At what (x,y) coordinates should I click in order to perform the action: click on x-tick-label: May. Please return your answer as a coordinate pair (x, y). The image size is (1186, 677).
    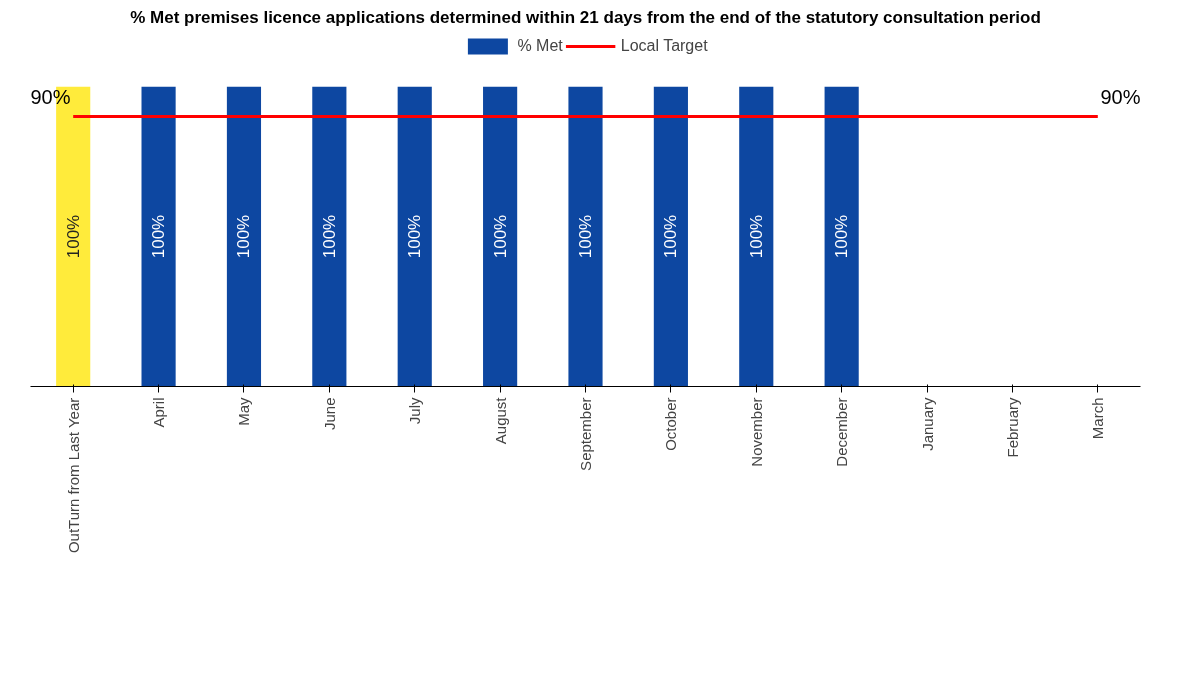
    Looking at the image, I should click on (244, 411).